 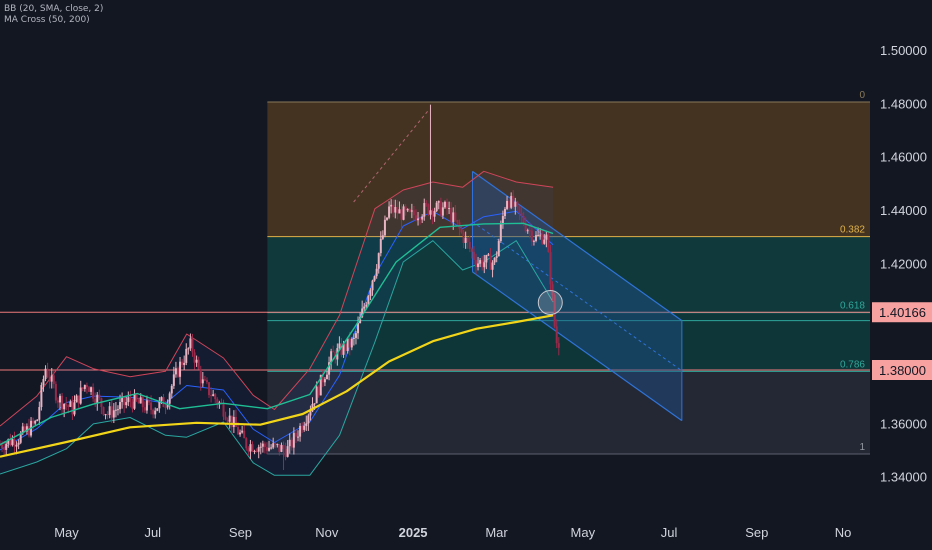 I want to click on x-tick-label: Nov, so click(x=327, y=532).